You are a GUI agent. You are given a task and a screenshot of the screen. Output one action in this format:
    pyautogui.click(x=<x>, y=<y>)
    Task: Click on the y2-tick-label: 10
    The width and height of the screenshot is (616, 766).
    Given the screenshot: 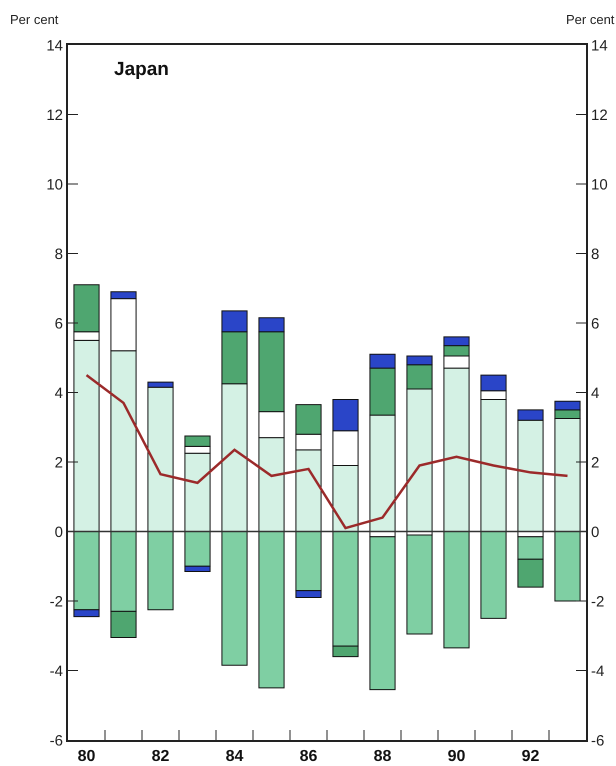 What is the action you would take?
    pyautogui.click(x=599, y=185)
    